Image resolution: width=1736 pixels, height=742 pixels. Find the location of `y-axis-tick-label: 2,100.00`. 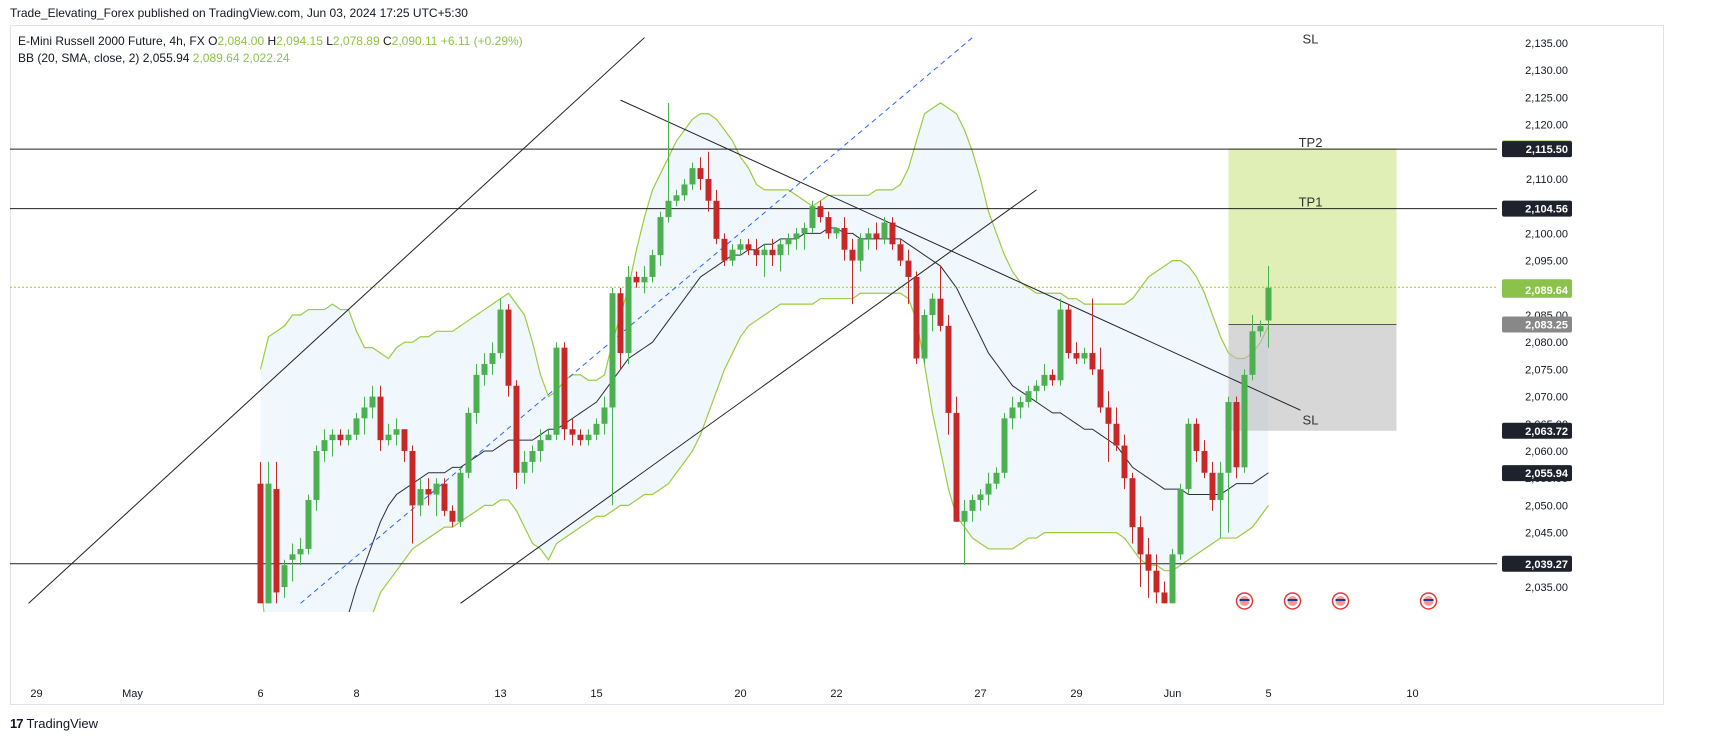

y-axis-tick-label: 2,100.00 is located at coordinates (1546, 234).